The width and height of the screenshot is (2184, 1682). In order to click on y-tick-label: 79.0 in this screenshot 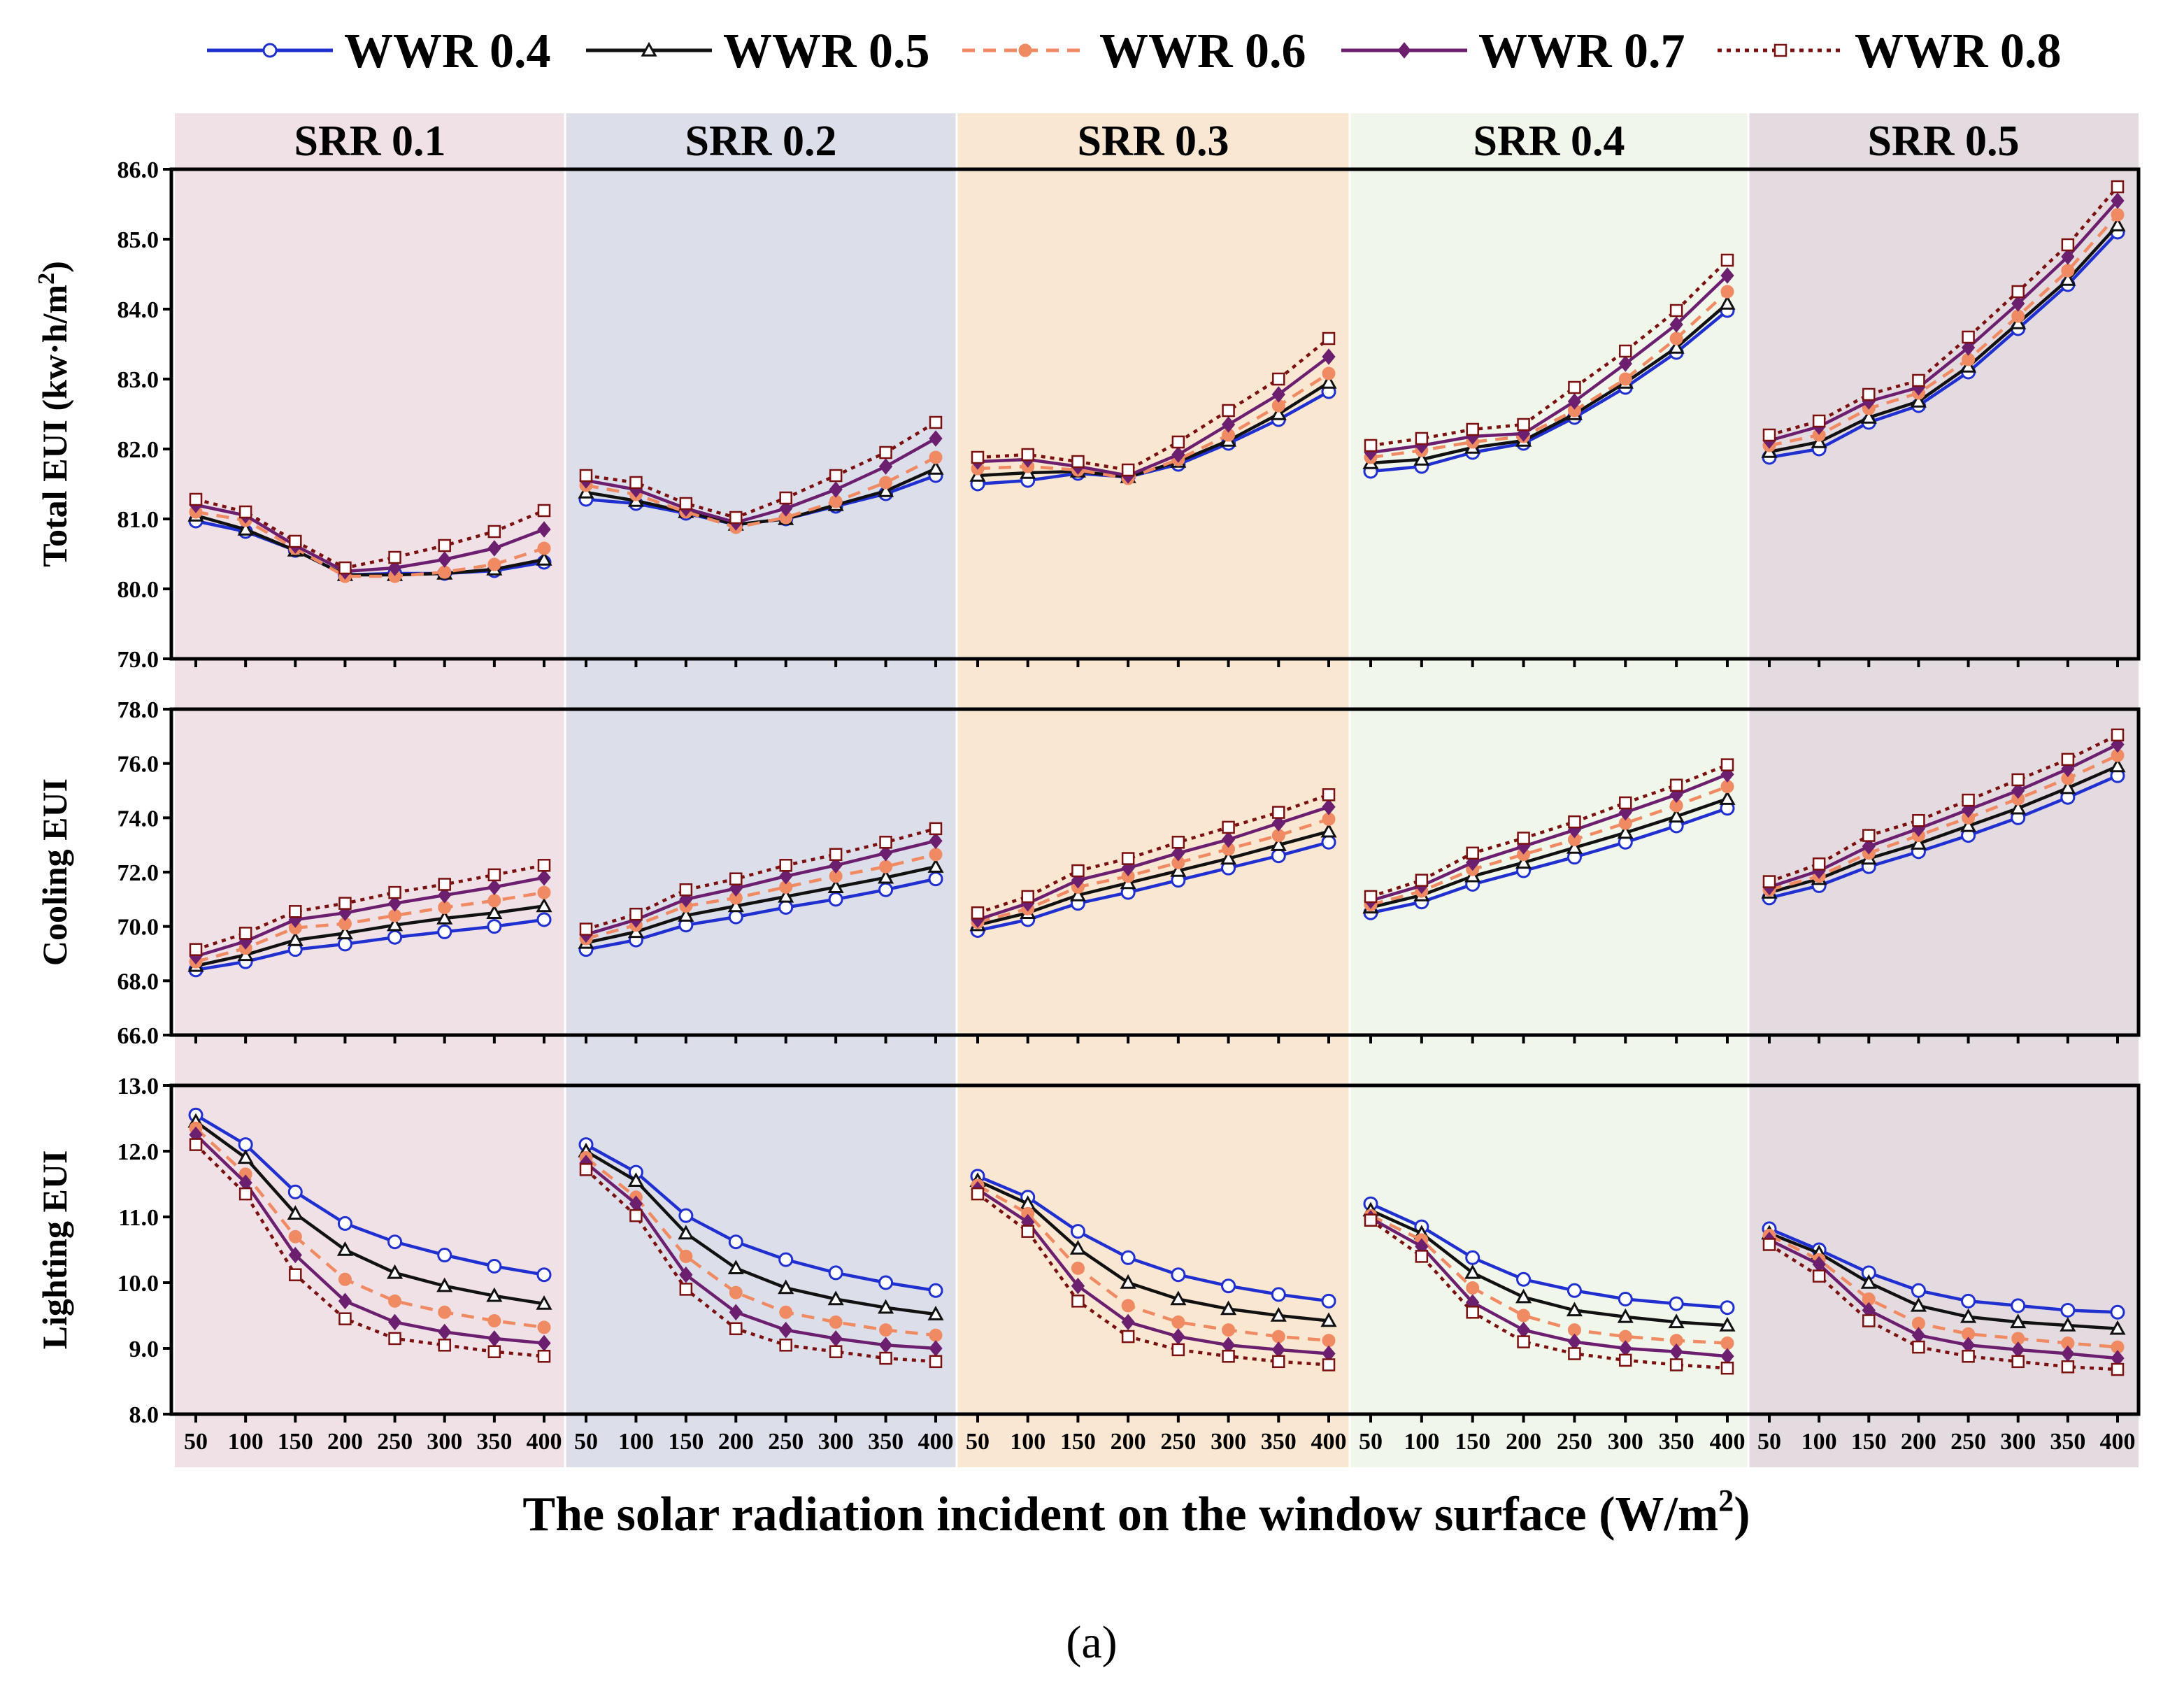, I will do `click(138, 660)`.